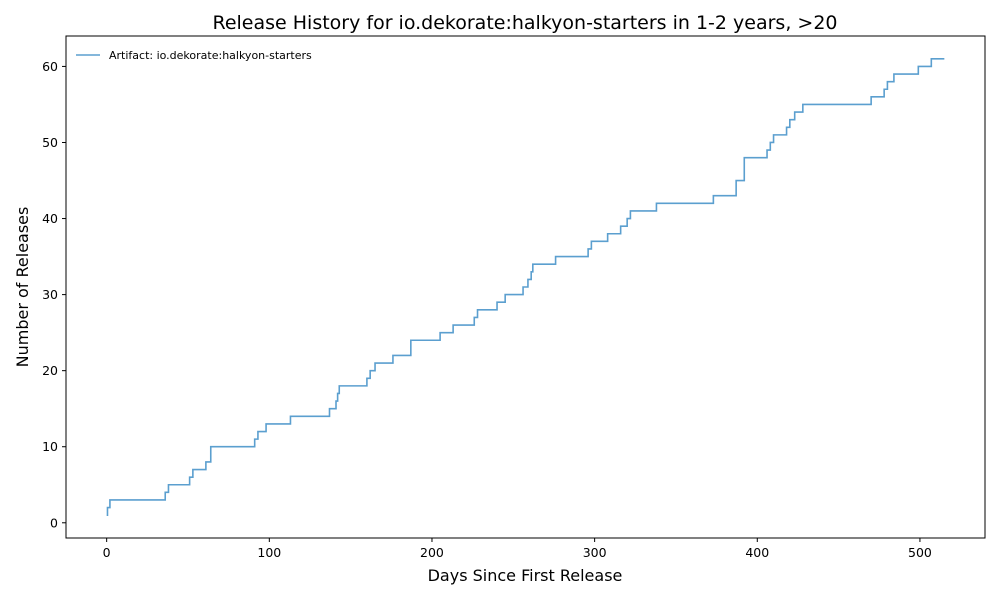 This screenshot has height=600, width=1000. I want to click on y-tick-label: 50, so click(50, 142).